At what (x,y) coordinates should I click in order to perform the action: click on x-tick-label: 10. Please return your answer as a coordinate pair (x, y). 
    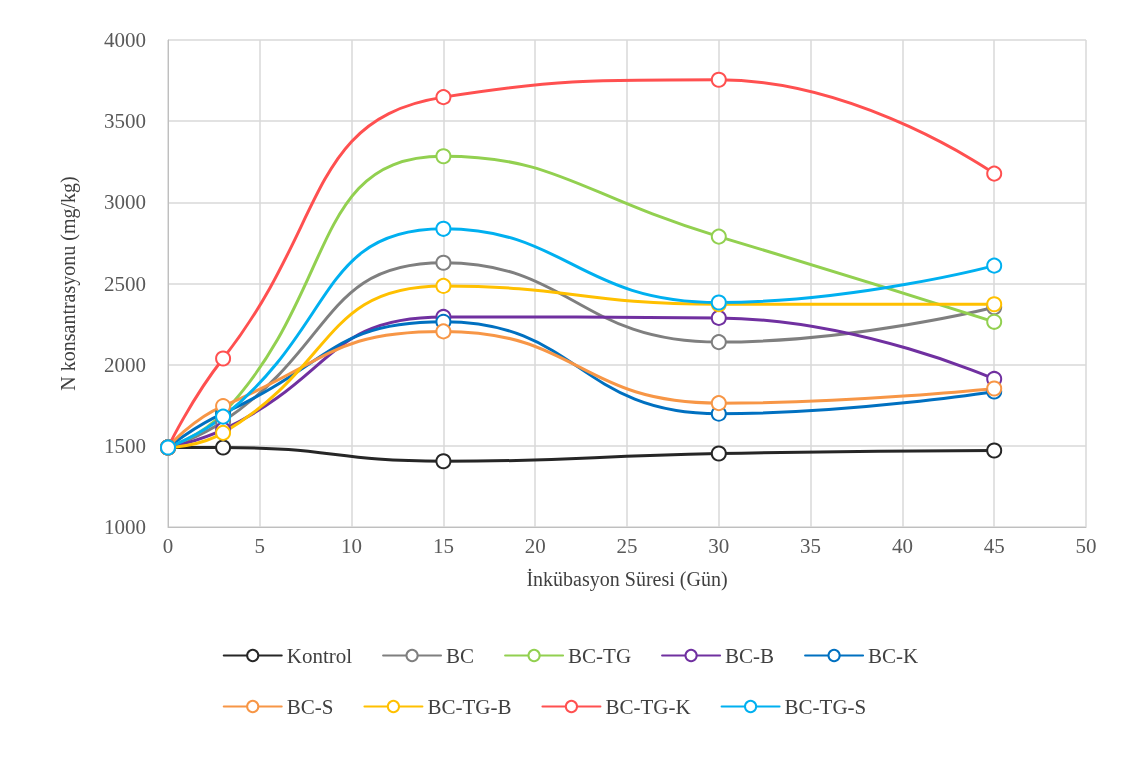
    Looking at the image, I should click on (352, 545).